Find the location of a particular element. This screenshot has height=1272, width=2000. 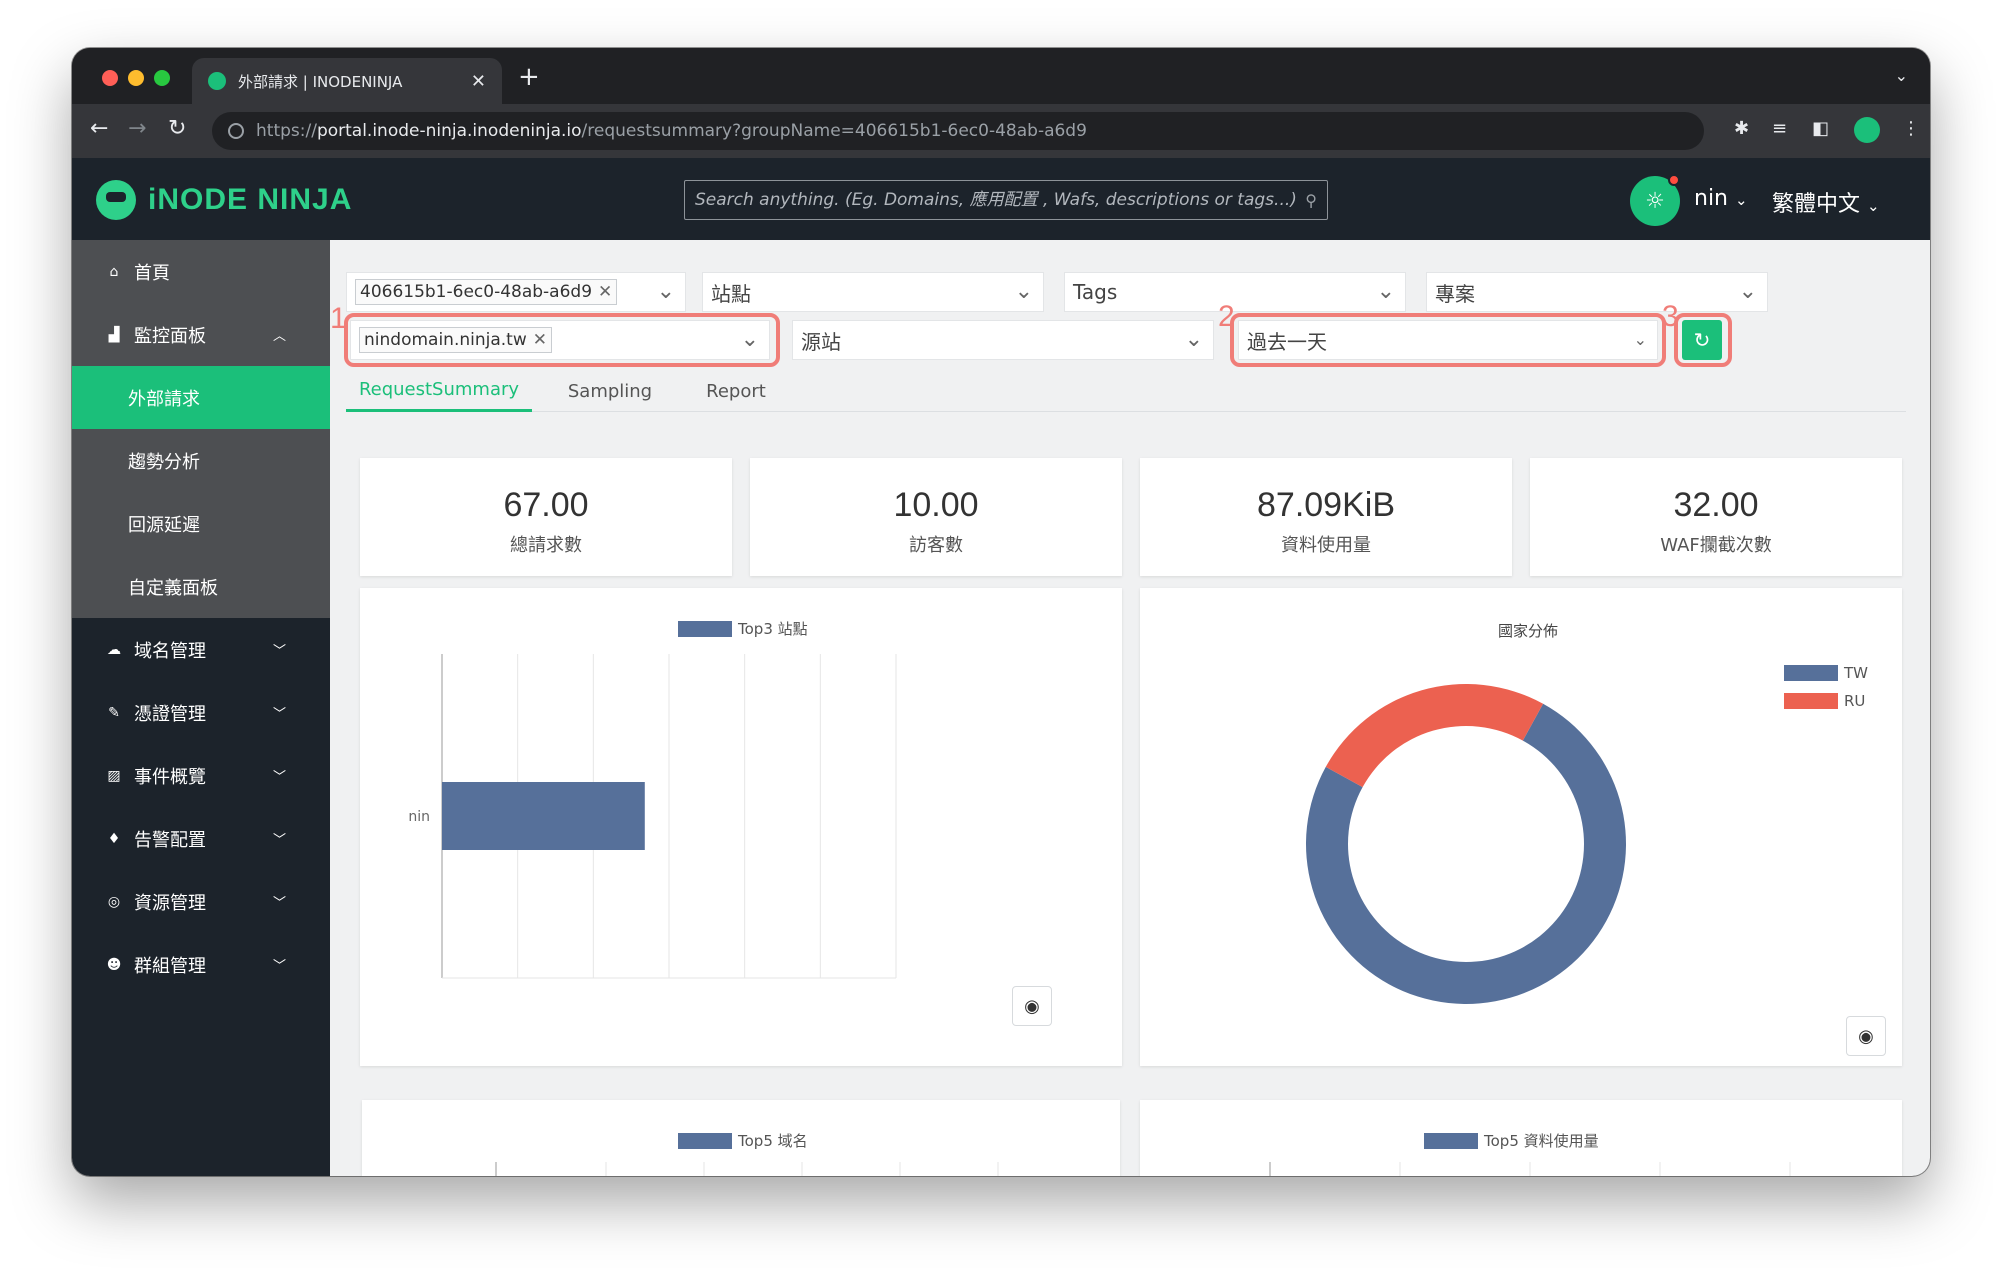

tab-request-summary: RequestSummary is located at coordinates (439, 391).